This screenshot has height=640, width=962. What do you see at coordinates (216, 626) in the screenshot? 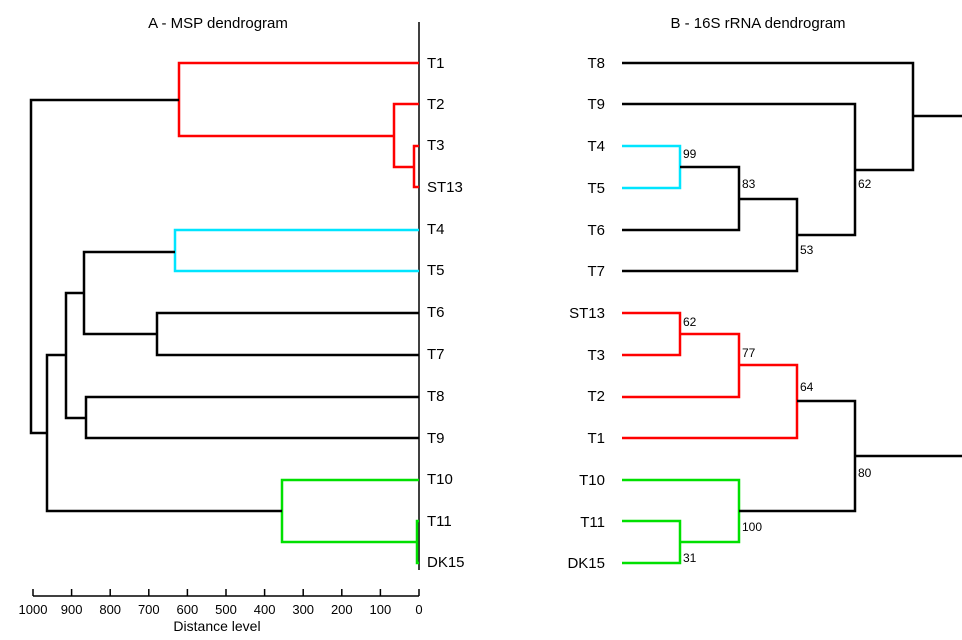
I see `distance-axis-label: Distance level` at bounding box center [216, 626].